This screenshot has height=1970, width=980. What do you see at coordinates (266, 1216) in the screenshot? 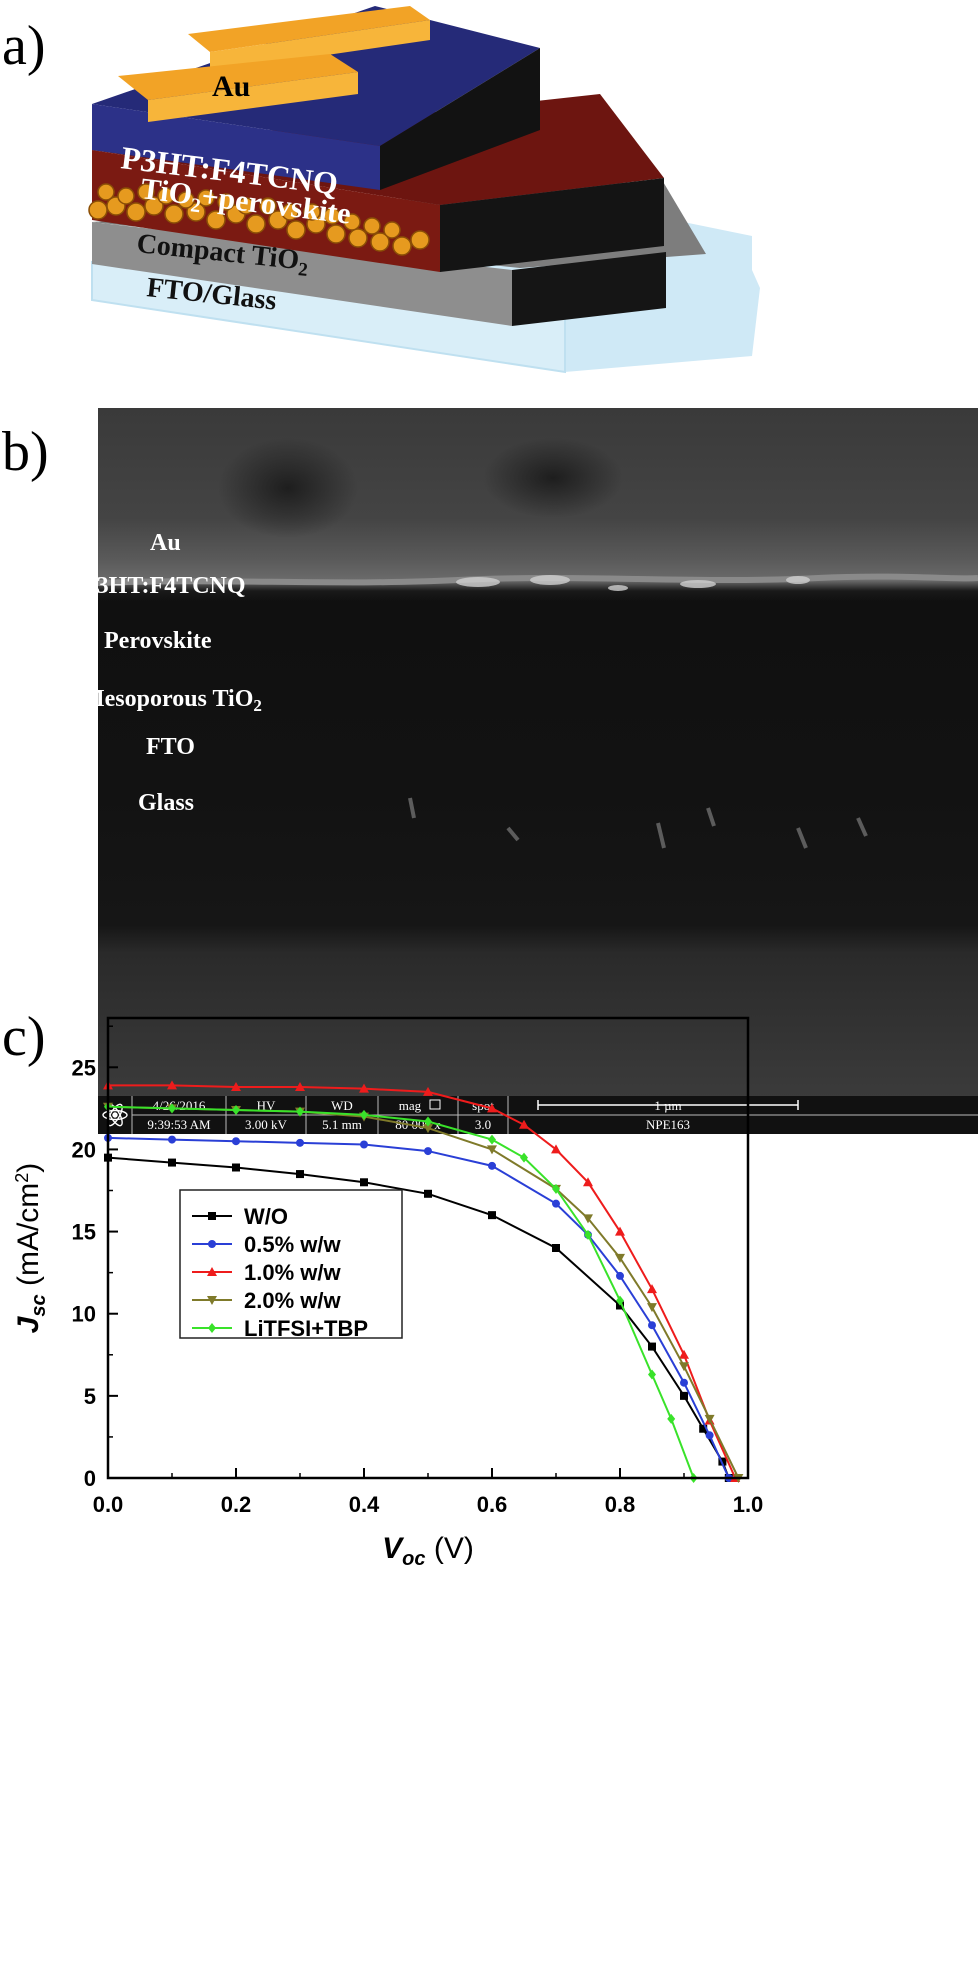
I see `legend-label: W/O` at bounding box center [266, 1216].